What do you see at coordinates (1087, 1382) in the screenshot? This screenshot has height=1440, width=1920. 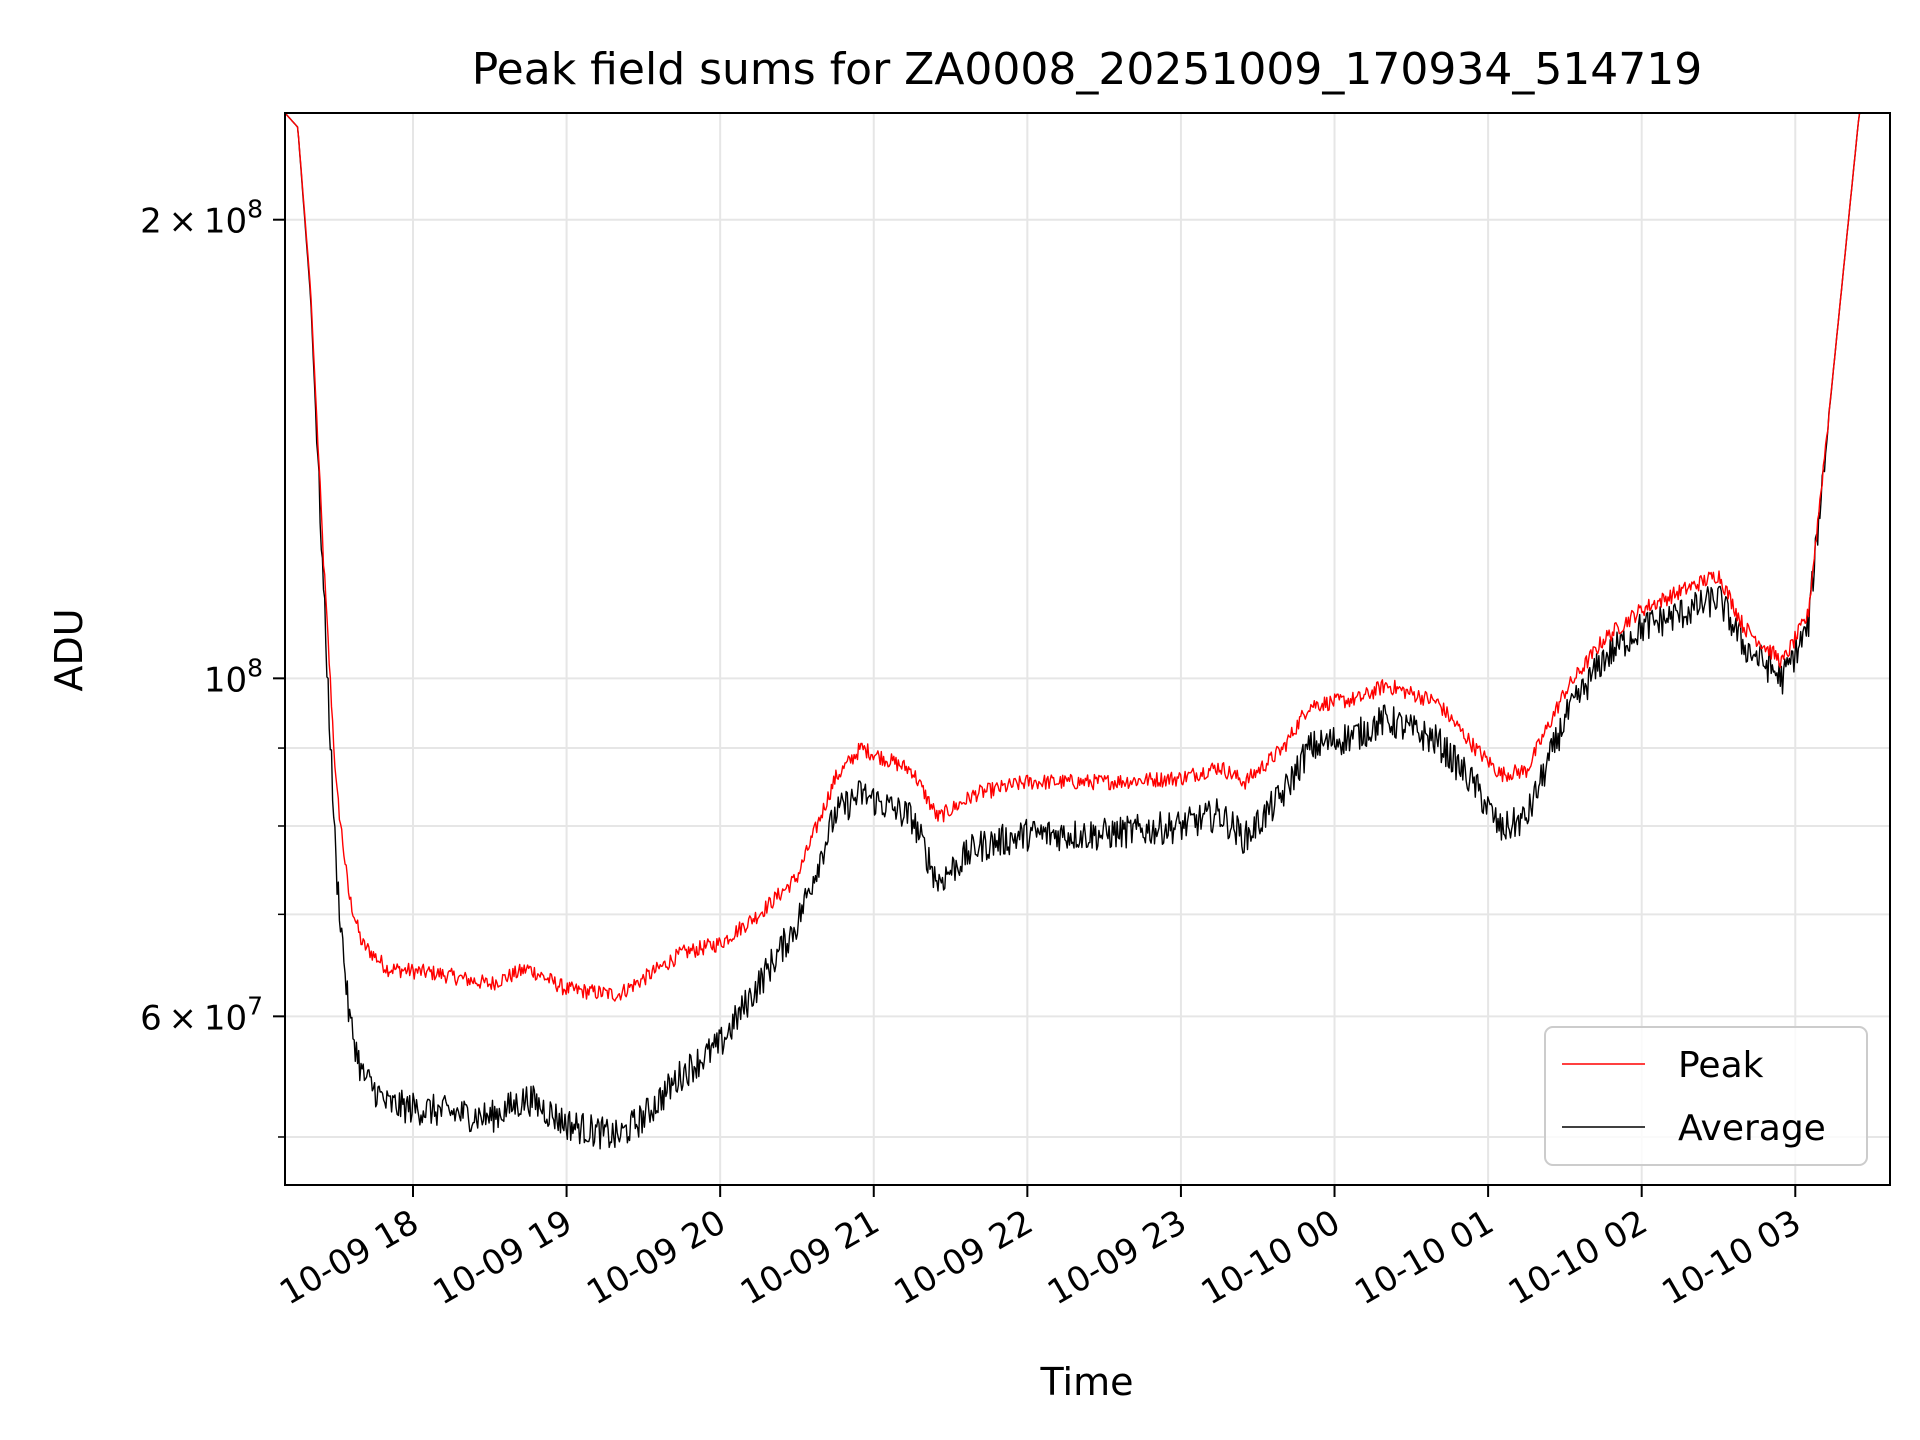 I see `x-axis-label: Time` at bounding box center [1087, 1382].